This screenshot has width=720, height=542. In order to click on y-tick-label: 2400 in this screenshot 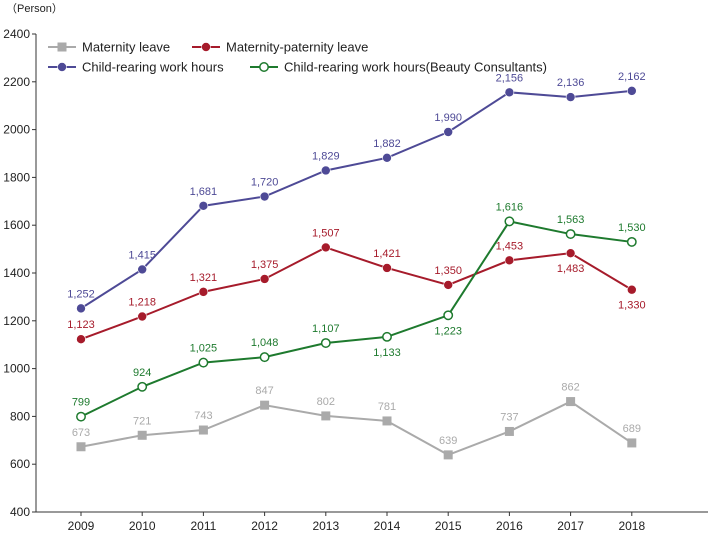, I will do `click(16, 34)`.